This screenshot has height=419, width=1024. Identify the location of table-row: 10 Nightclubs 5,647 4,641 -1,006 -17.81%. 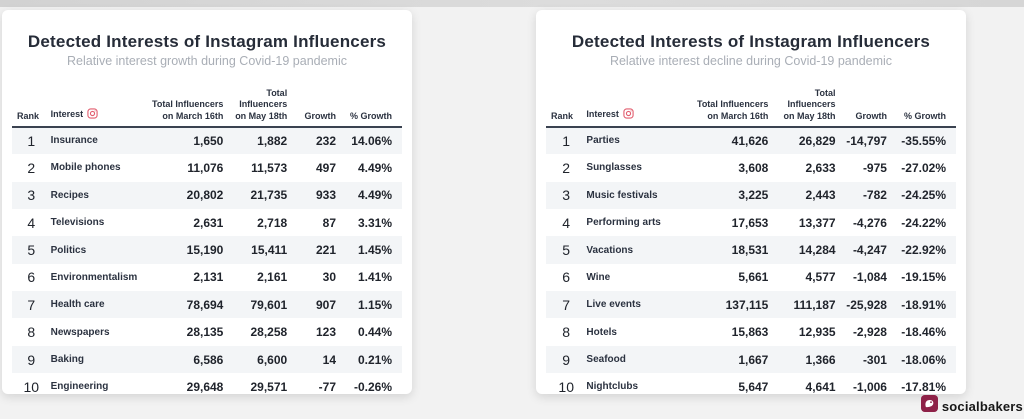
(751, 386).